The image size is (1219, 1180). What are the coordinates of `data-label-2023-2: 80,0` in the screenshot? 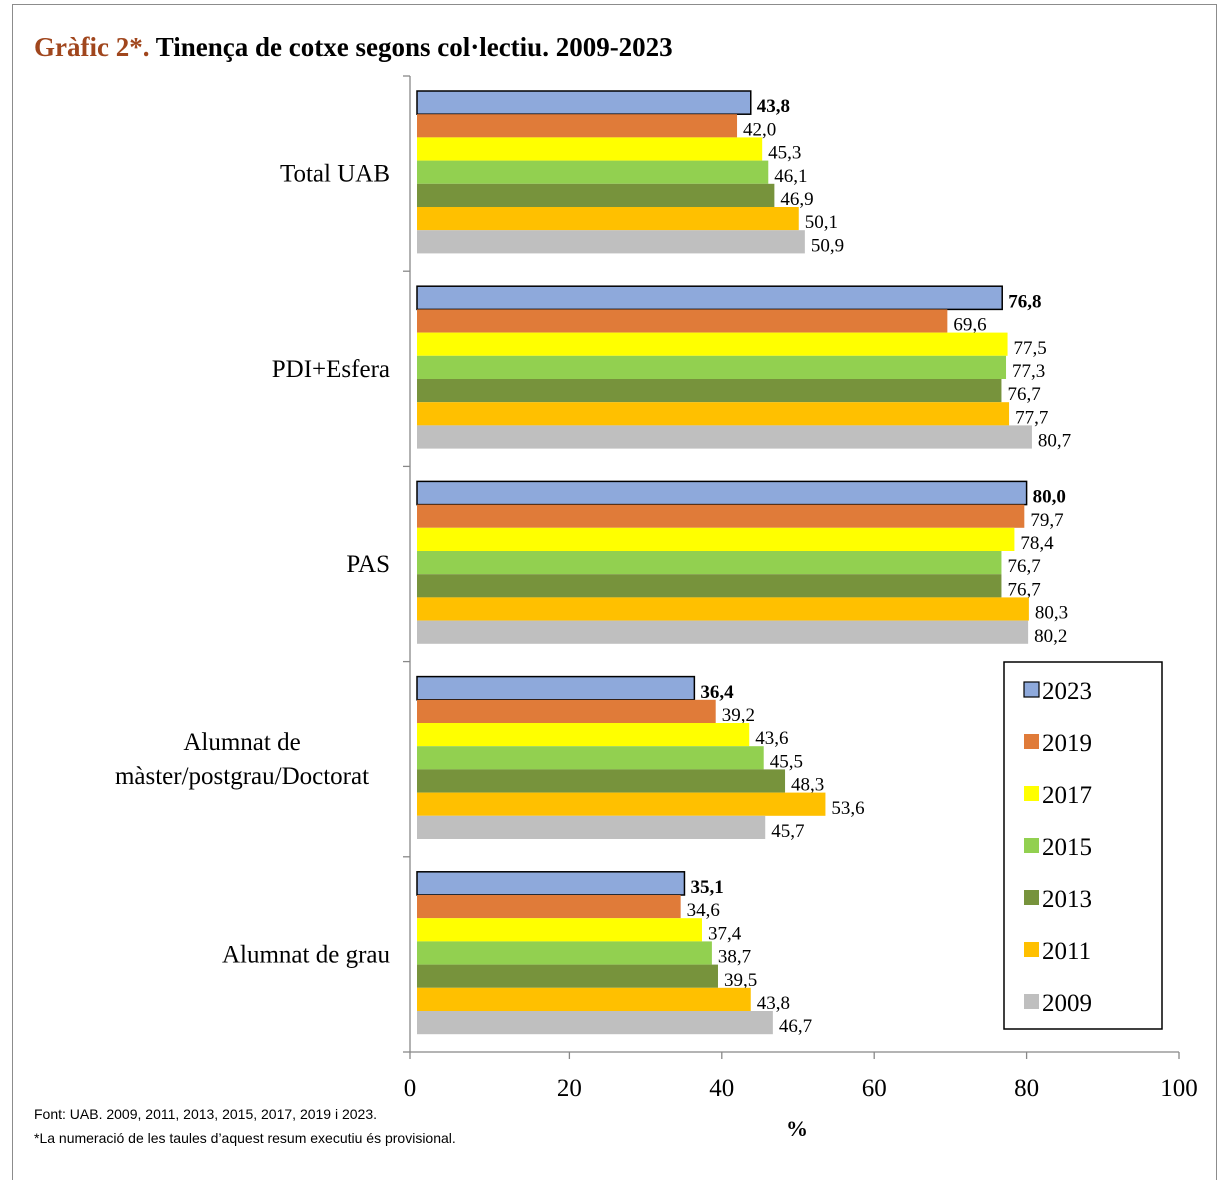 It's located at (1049, 497).